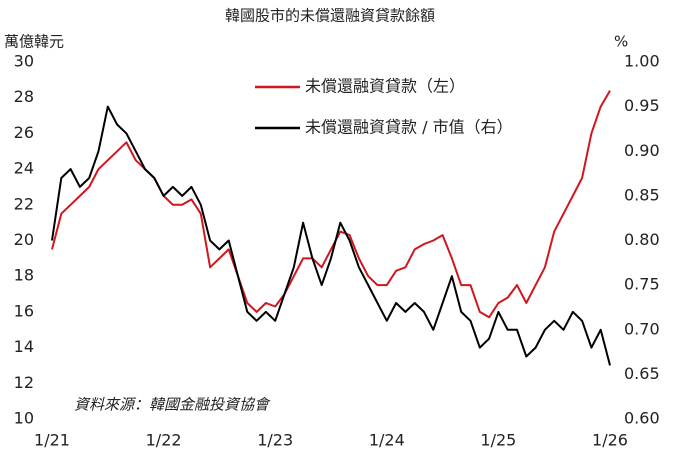 The height and width of the screenshot is (458, 673). What do you see at coordinates (642, 194) in the screenshot?
I see `y2-tick-label: 0.85` at bounding box center [642, 194].